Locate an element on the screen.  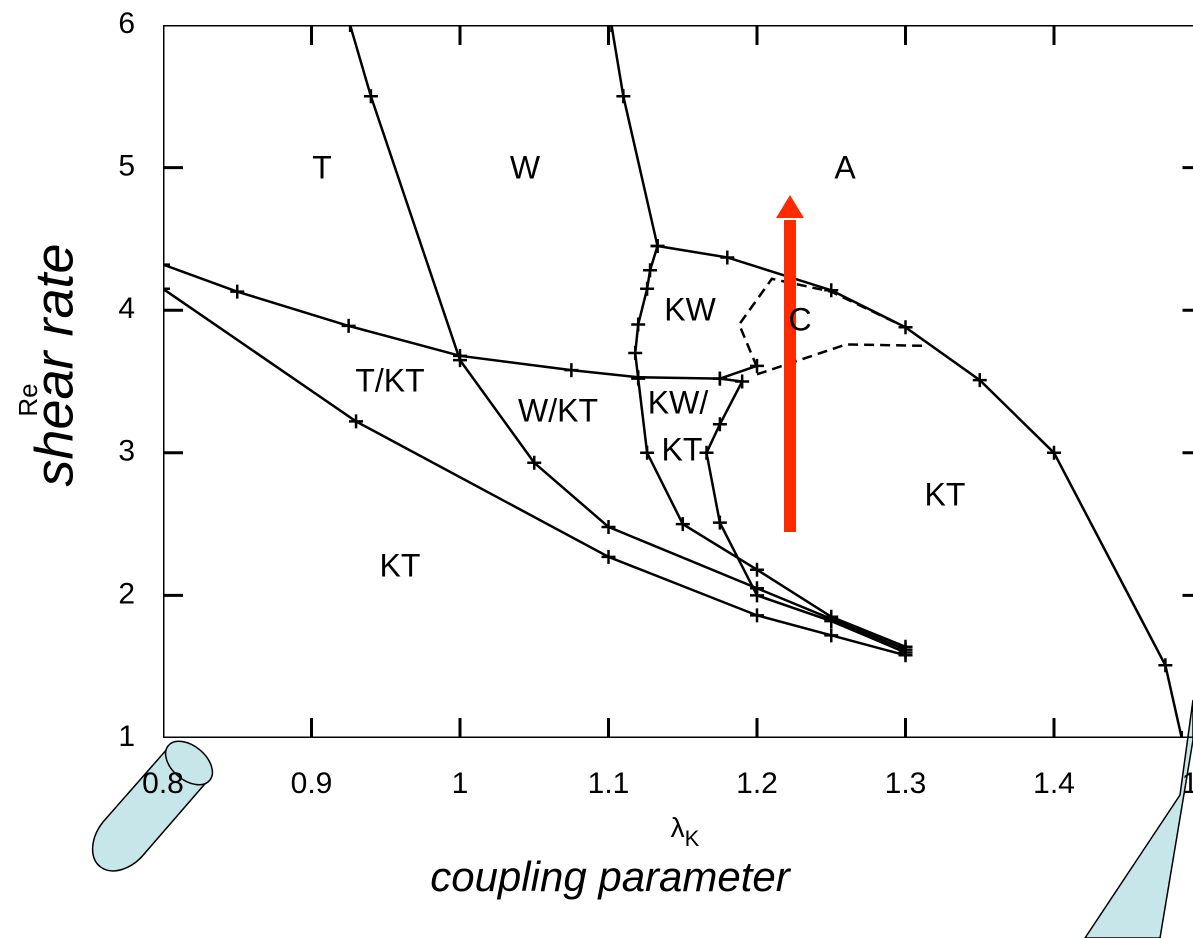
y-tick-label: 6 is located at coordinates (126, 23).